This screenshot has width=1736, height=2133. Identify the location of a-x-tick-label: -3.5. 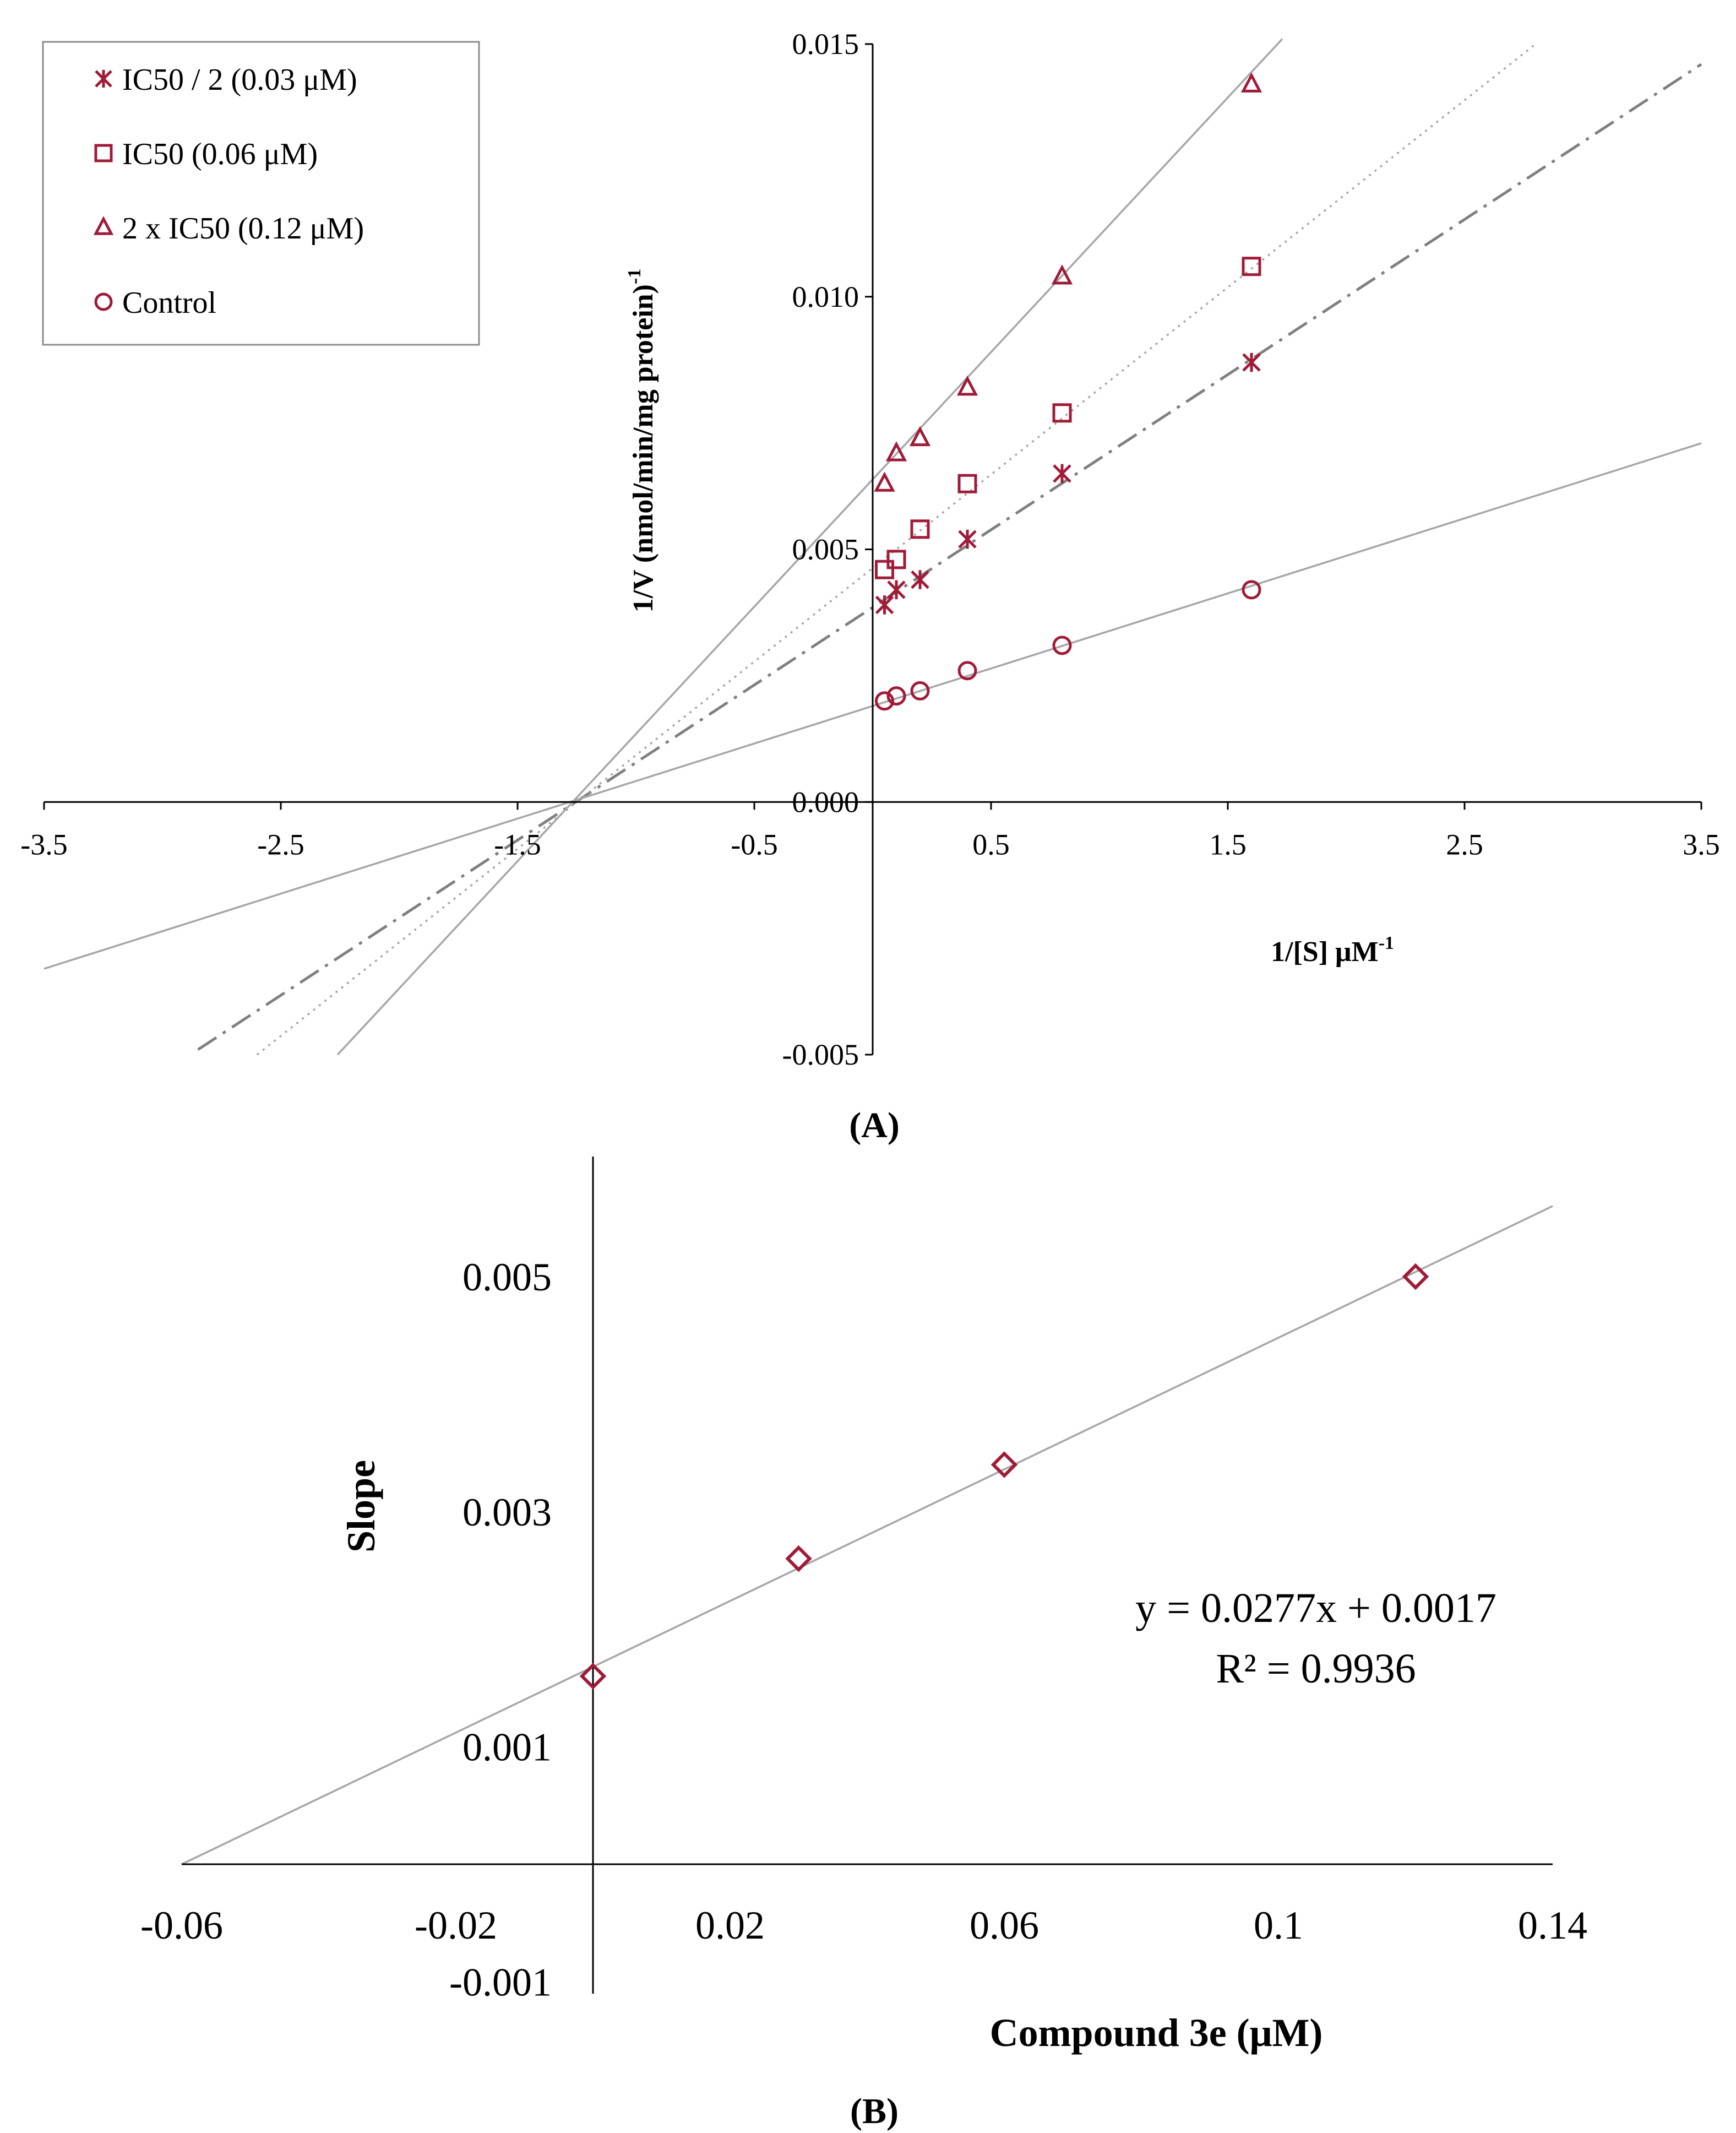
(43, 845).